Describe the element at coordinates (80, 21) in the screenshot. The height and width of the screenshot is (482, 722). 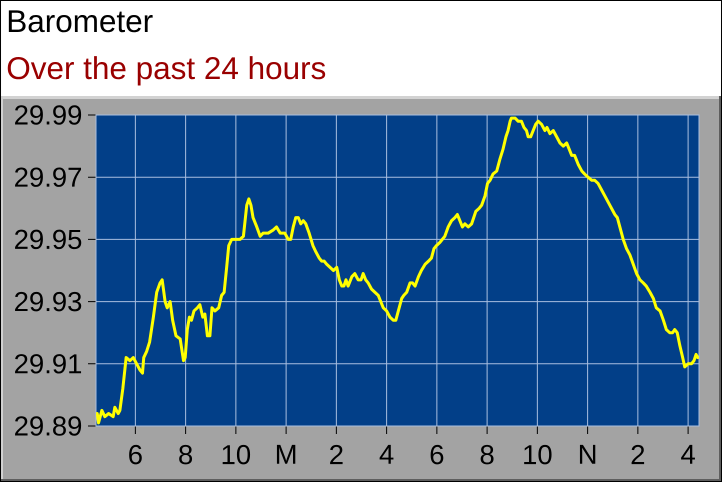
I see `chart-title: Barometer` at that location.